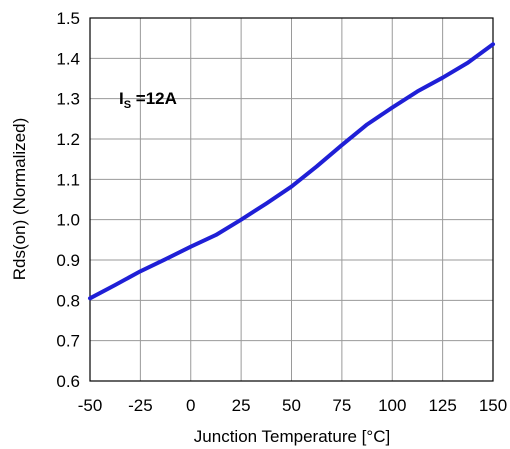  Describe the element at coordinates (68, 220) in the screenshot. I see `y-tick-label: 1.0` at that location.